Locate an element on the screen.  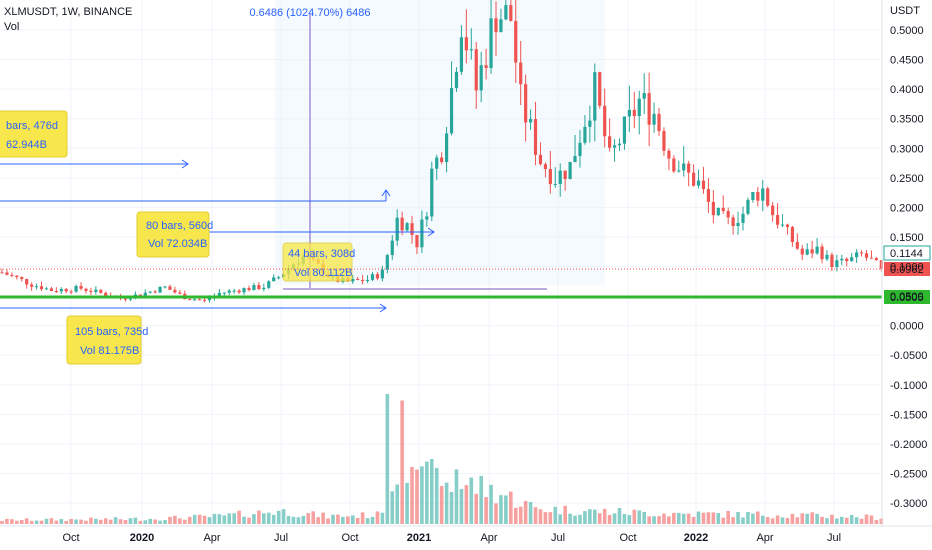
time-tick-label: 2021 is located at coordinates (419, 538).